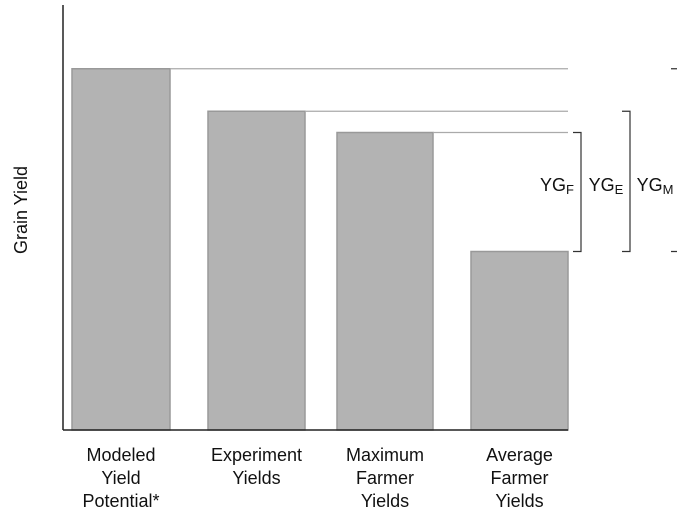 The width and height of the screenshot is (677, 522). I want to click on gap-label-subscript: E, so click(619, 189).